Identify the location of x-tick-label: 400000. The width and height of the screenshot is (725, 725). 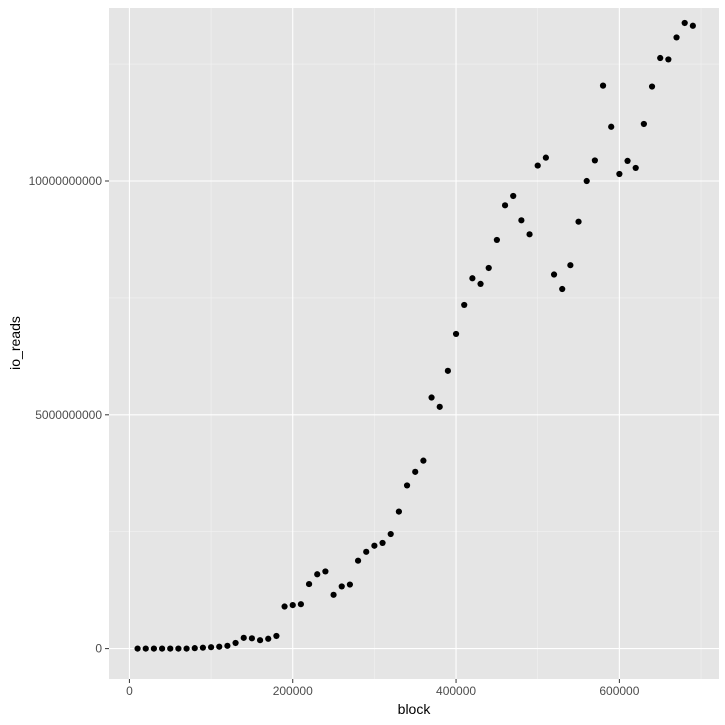
(456, 691).